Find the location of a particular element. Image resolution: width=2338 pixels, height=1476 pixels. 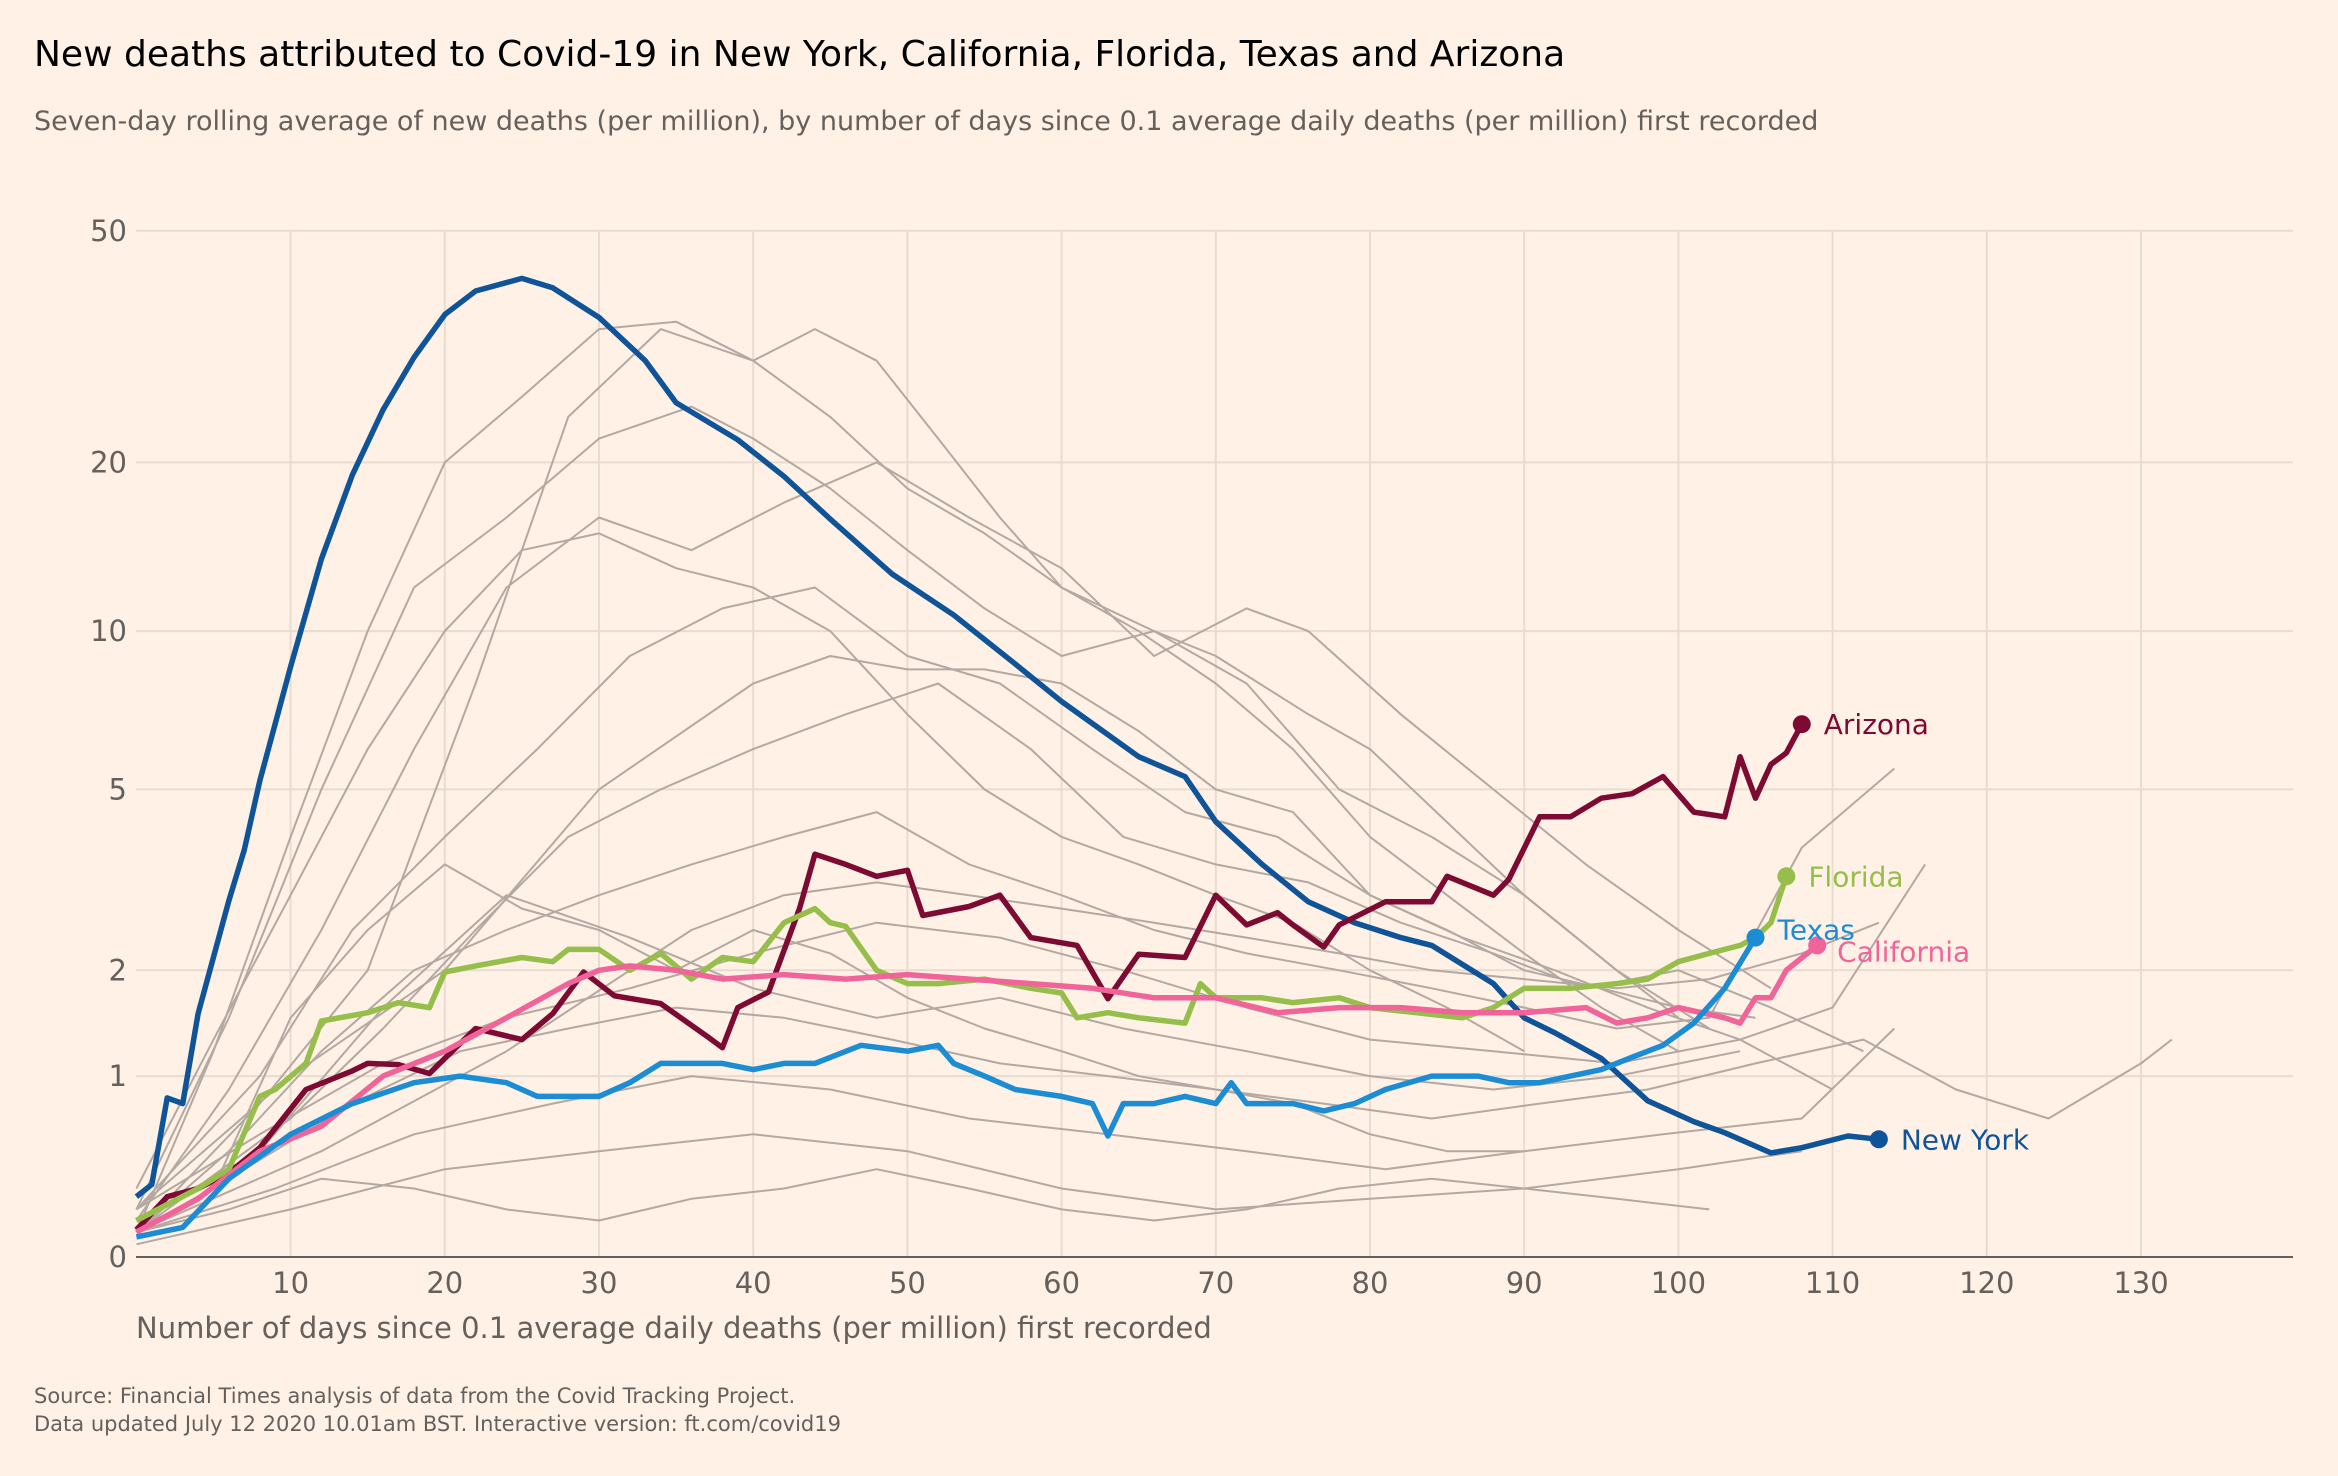

y-tick-label: 20 is located at coordinates (108, 462).